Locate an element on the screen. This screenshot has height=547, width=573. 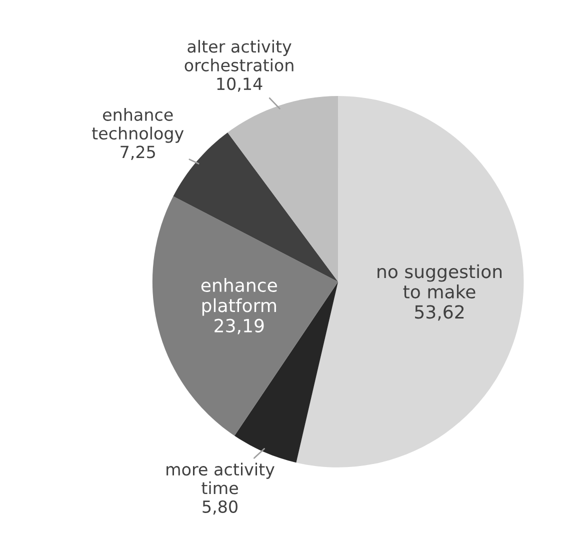
pie-slice is located at coordinates (245, 316).